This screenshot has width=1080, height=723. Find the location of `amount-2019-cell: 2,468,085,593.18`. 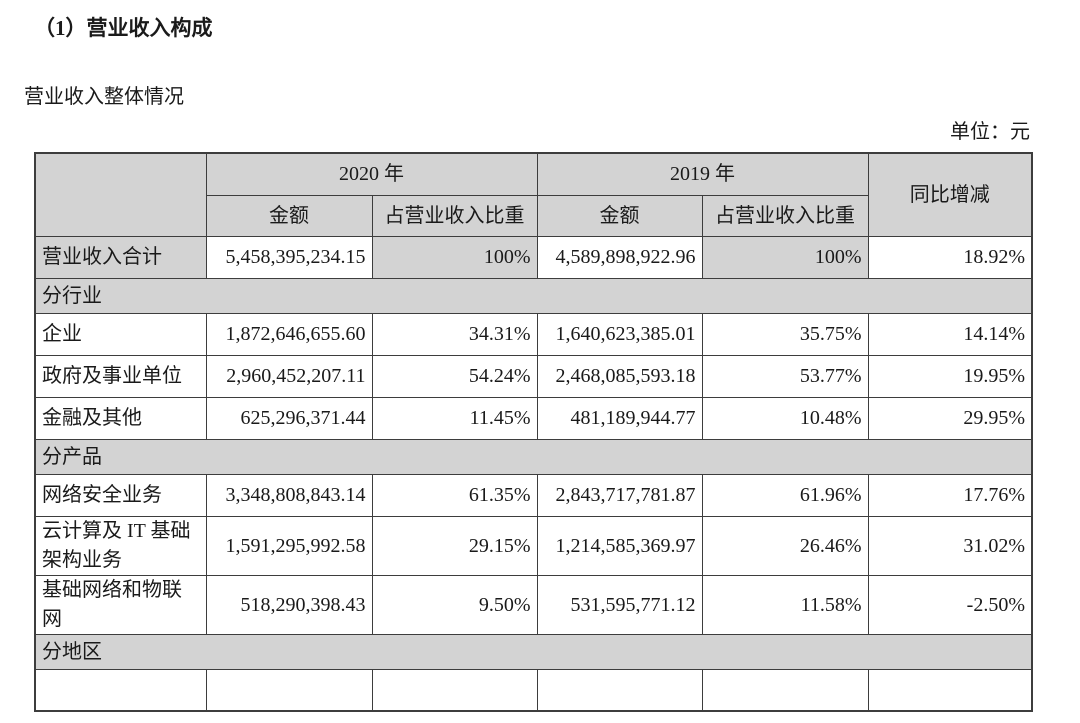

amount-2019-cell: 2,468,085,593.18 is located at coordinates (619, 376).